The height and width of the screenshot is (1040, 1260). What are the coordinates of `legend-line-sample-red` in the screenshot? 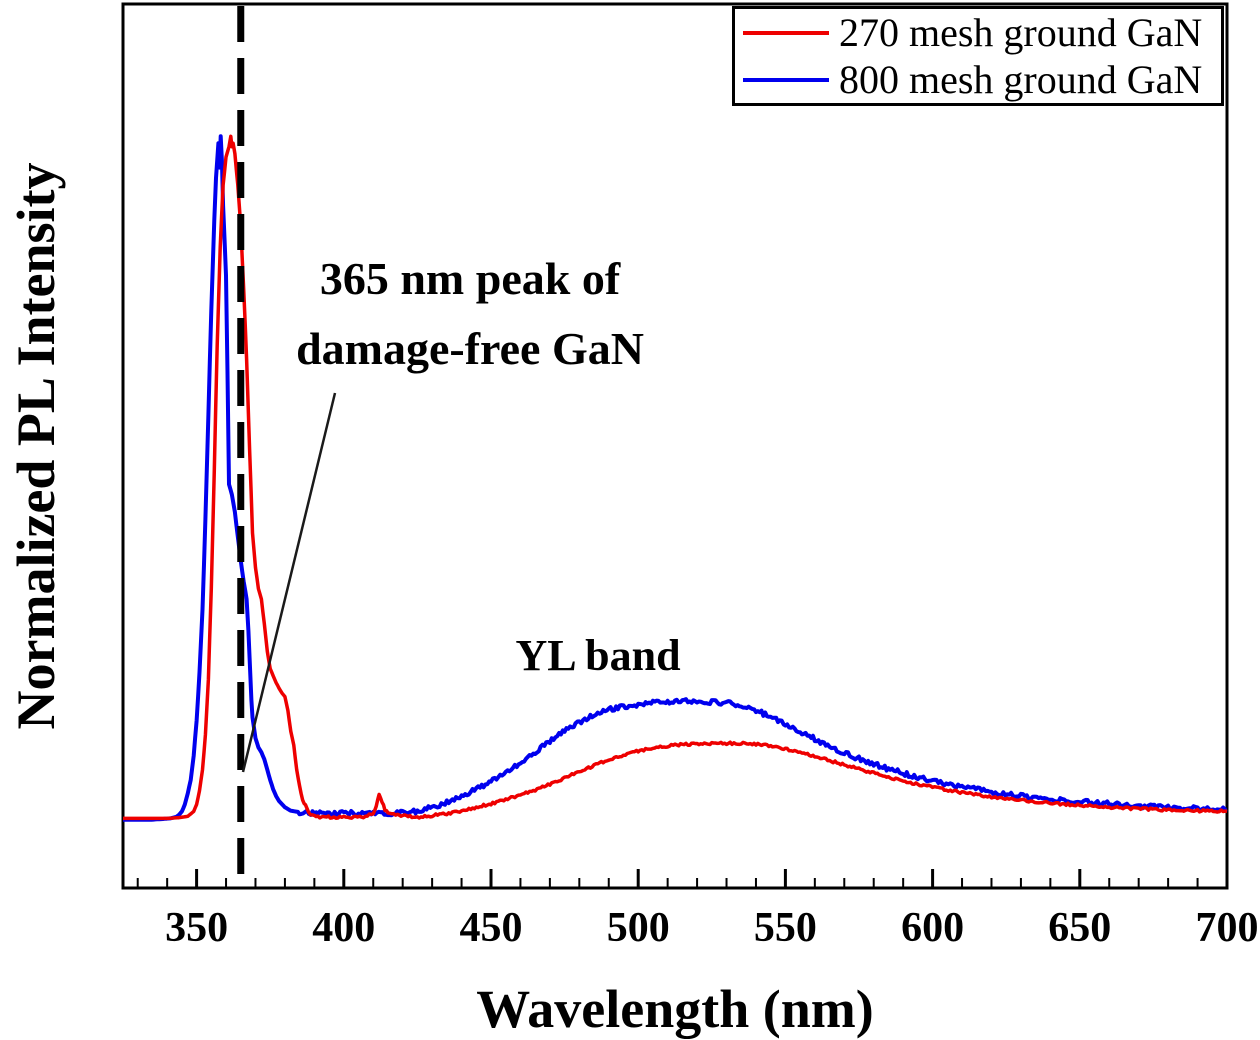 It's located at (786, 32).